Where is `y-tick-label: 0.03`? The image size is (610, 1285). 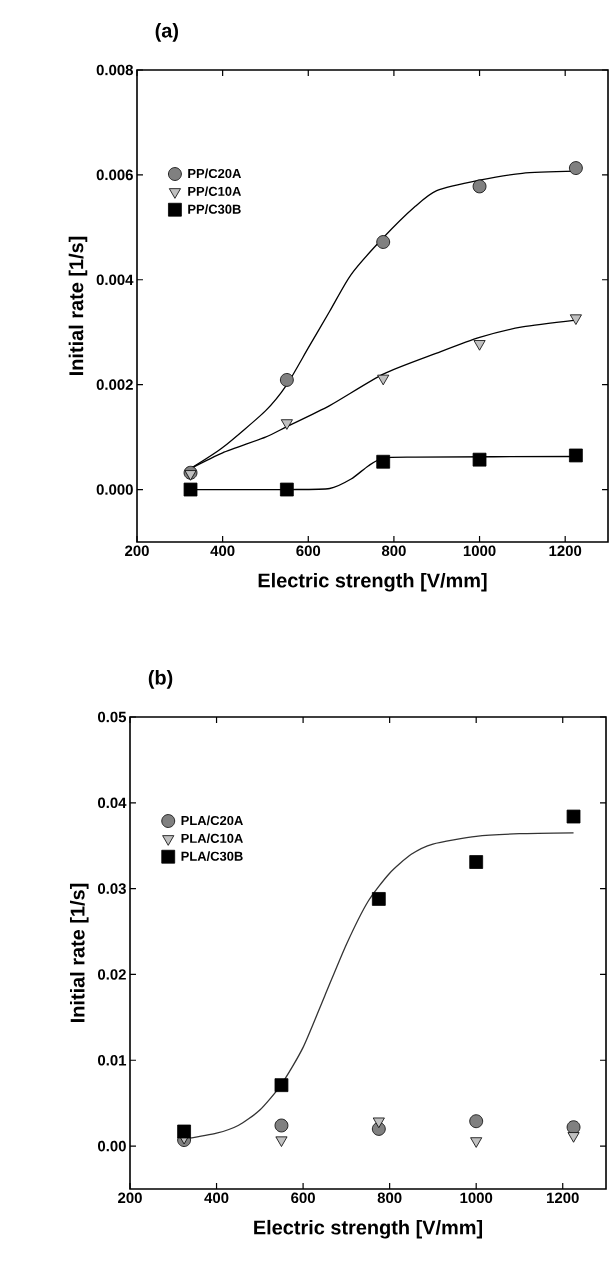 y-tick-label: 0.03 is located at coordinates (111, 888).